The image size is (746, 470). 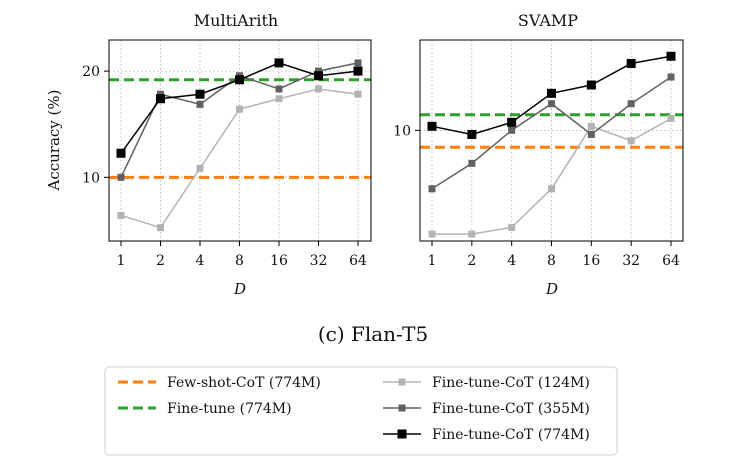 I want to click on y-tick-label: 20, so click(x=91, y=72).